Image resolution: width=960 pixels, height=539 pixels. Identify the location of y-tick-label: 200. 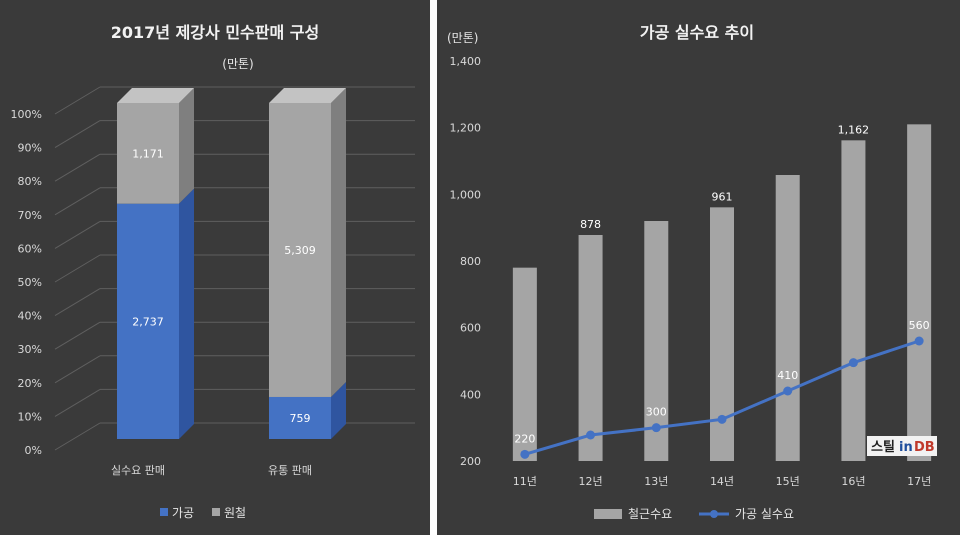
(470, 461).